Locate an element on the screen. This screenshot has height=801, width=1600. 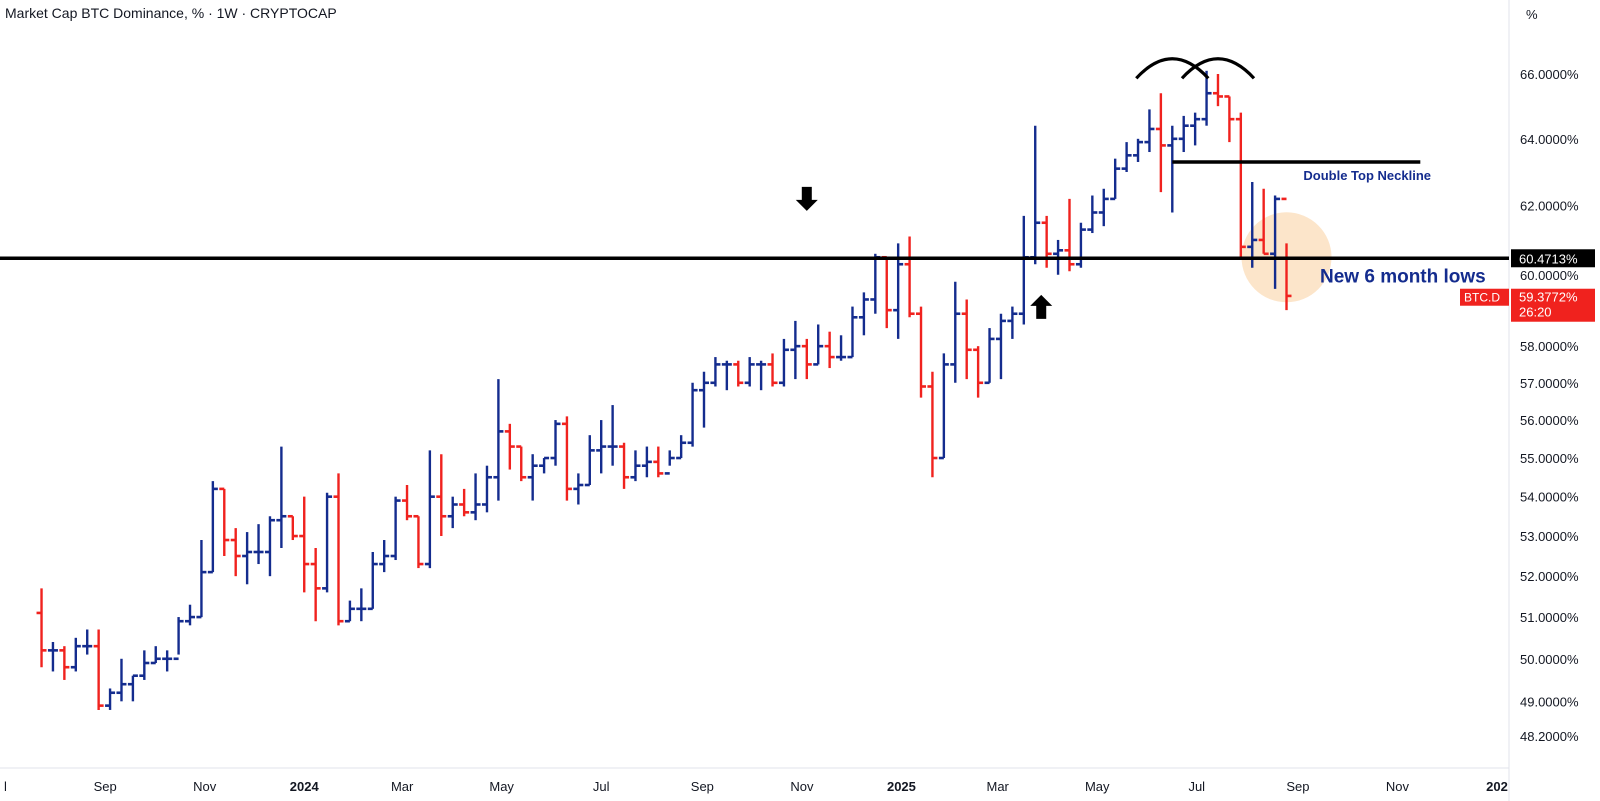
price-tag-bg is located at coordinates (1553, 305).